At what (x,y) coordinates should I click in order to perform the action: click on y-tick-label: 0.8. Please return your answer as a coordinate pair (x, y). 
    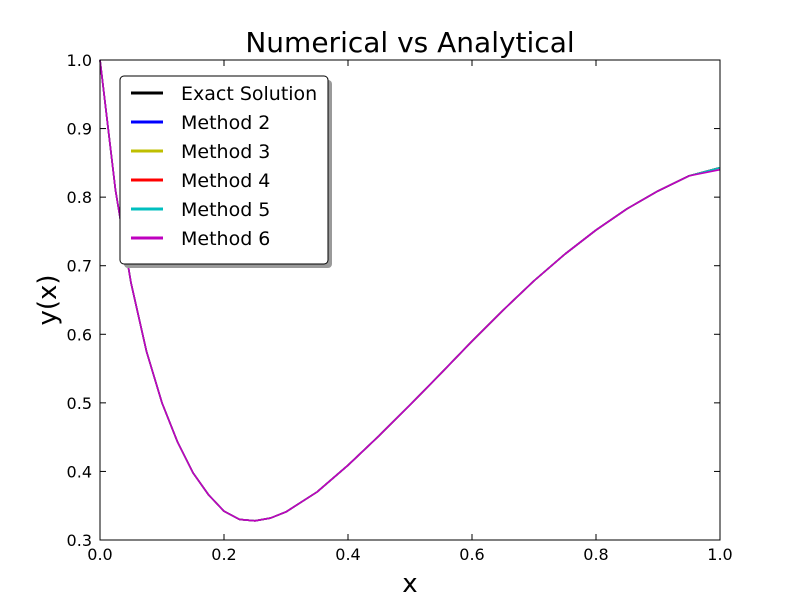
    Looking at the image, I should click on (79, 197).